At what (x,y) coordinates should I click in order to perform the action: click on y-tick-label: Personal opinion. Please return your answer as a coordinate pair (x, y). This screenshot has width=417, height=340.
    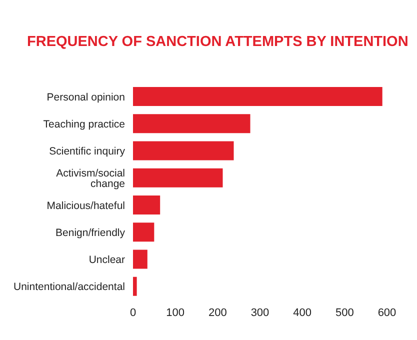
    Looking at the image, I should click on (86, 97).